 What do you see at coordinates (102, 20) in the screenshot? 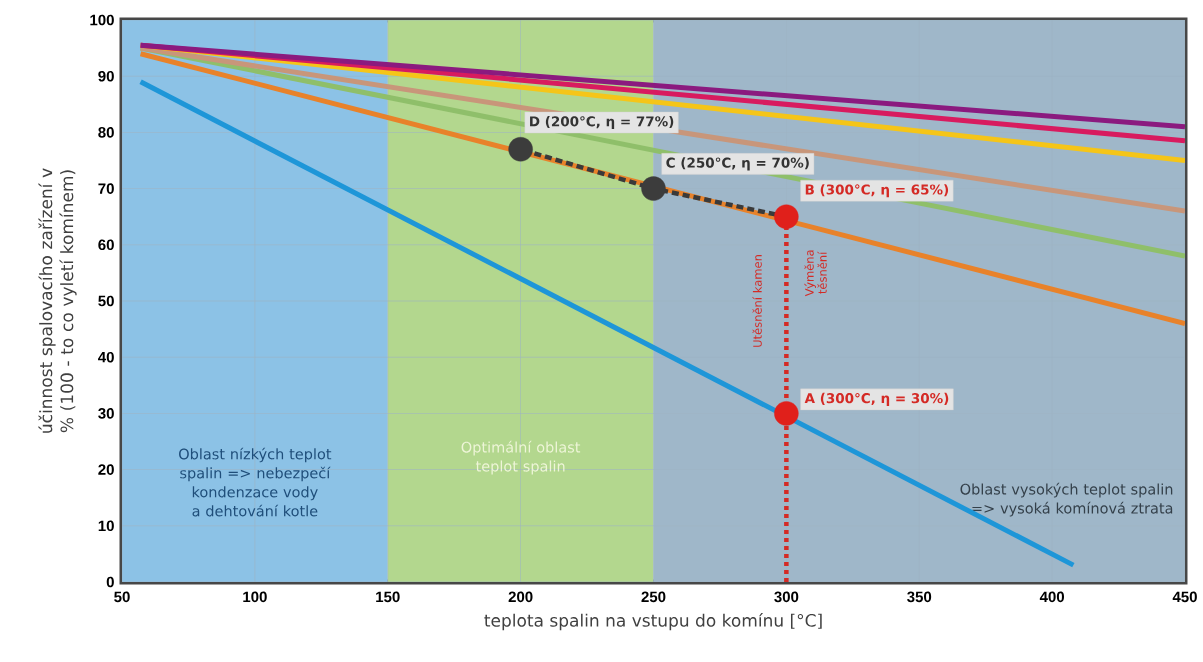
I see `y-tick-label: 100` at bounding box center [102, 20].